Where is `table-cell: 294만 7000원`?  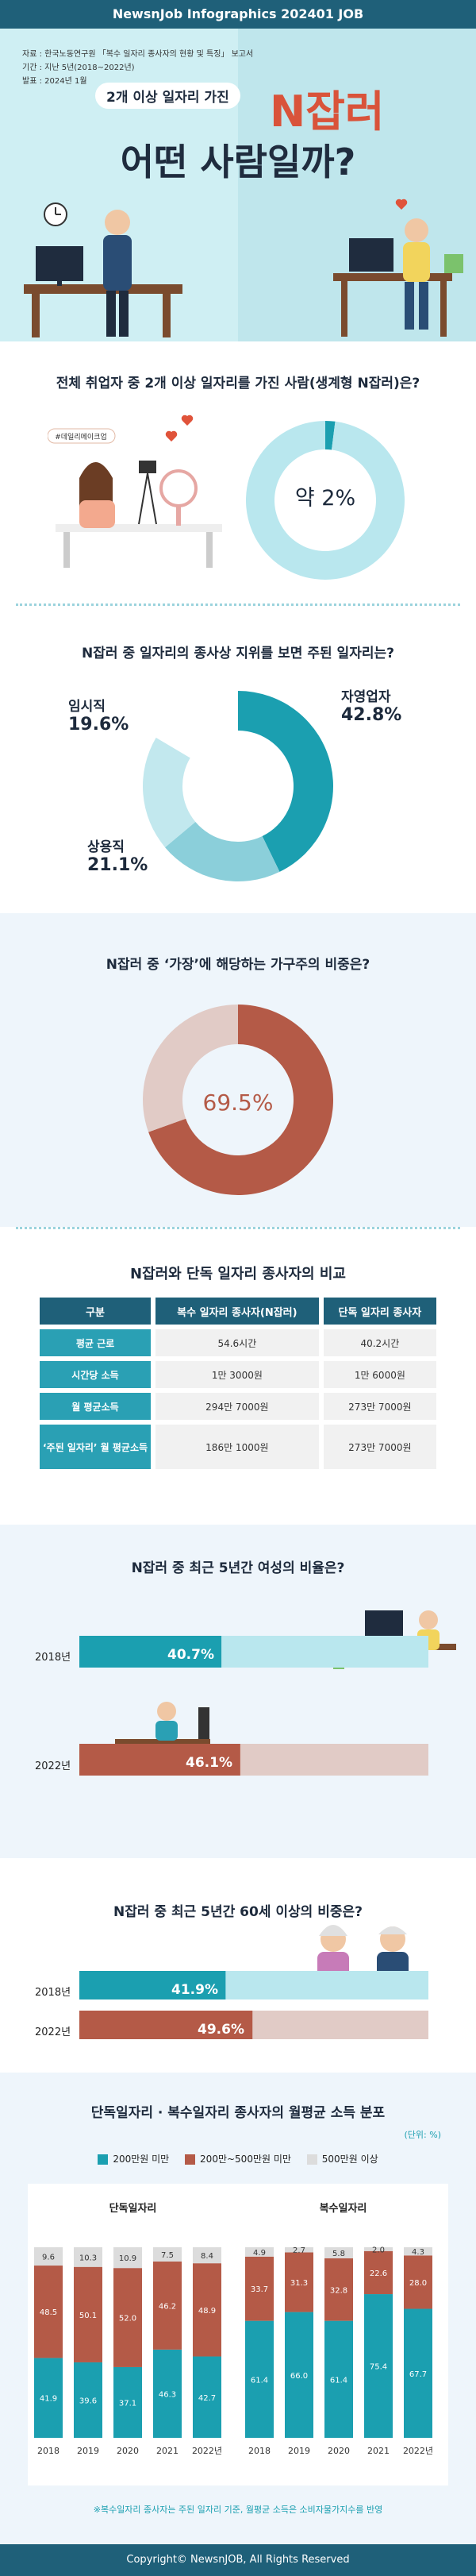 table-cell: 294만 7000원 is located at coordinates (237, 1406).